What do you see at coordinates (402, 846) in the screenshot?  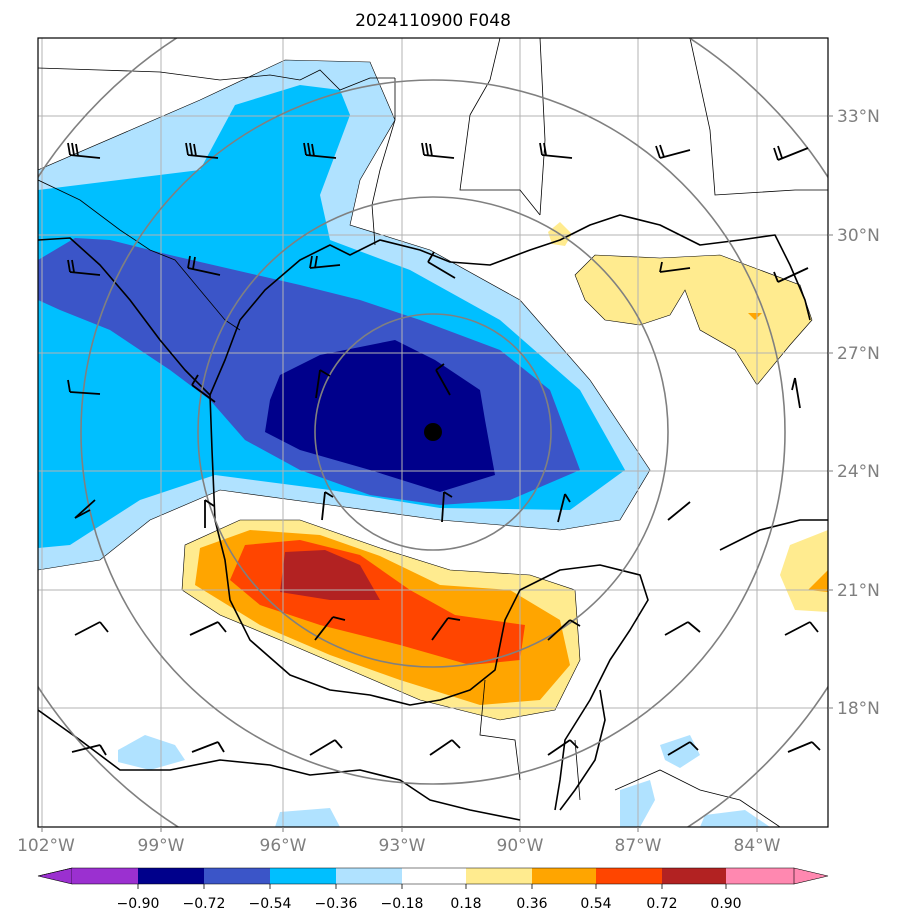 I see `lon-label-93w: 93°W` at bounding box center [402, 846].